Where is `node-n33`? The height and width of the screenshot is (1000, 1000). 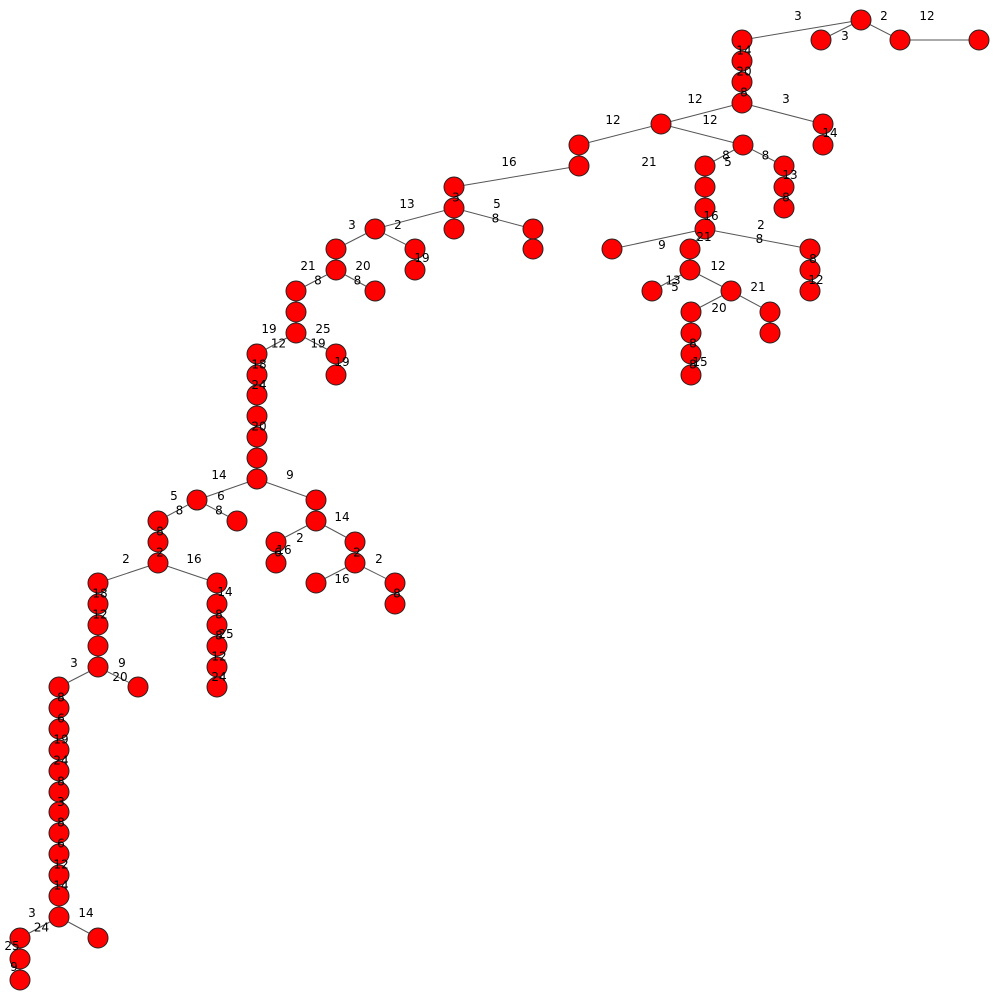
node-n33 is located at coordinates (810, 249).